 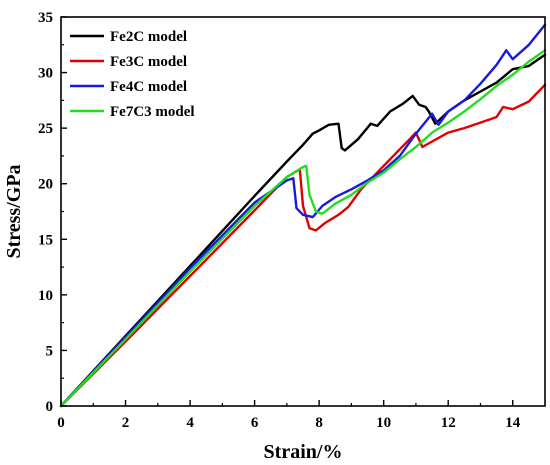 I want to click on x-tick-label: 12, so click(x=448, y=423).